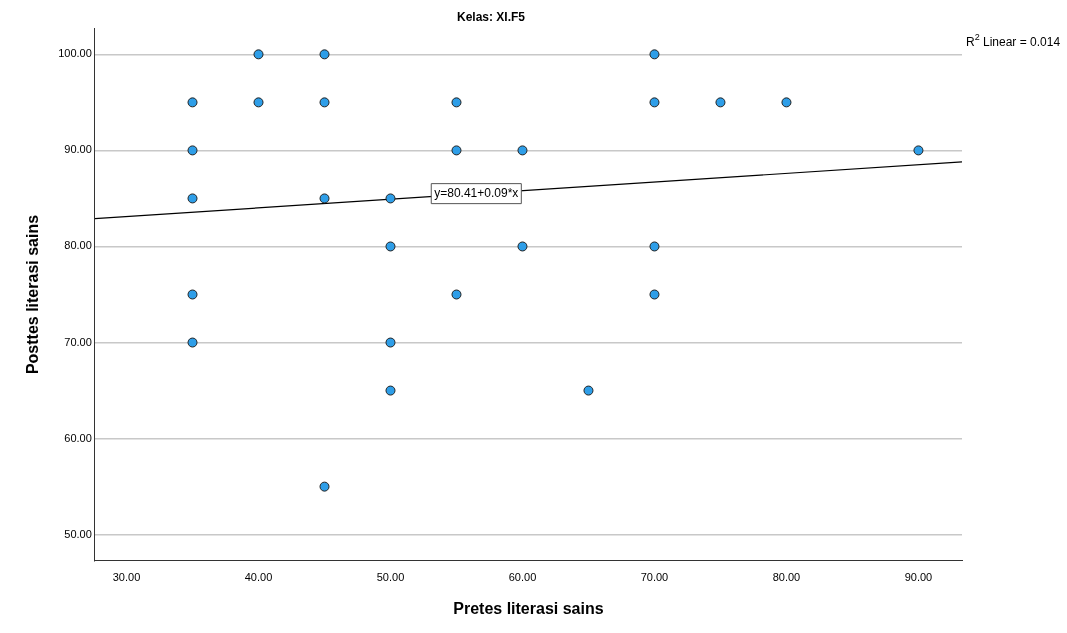 Image resolution: width=1067 pixels, height=633 pixels. I want to click on x-tick-label: 80.00, so click(786, 577).